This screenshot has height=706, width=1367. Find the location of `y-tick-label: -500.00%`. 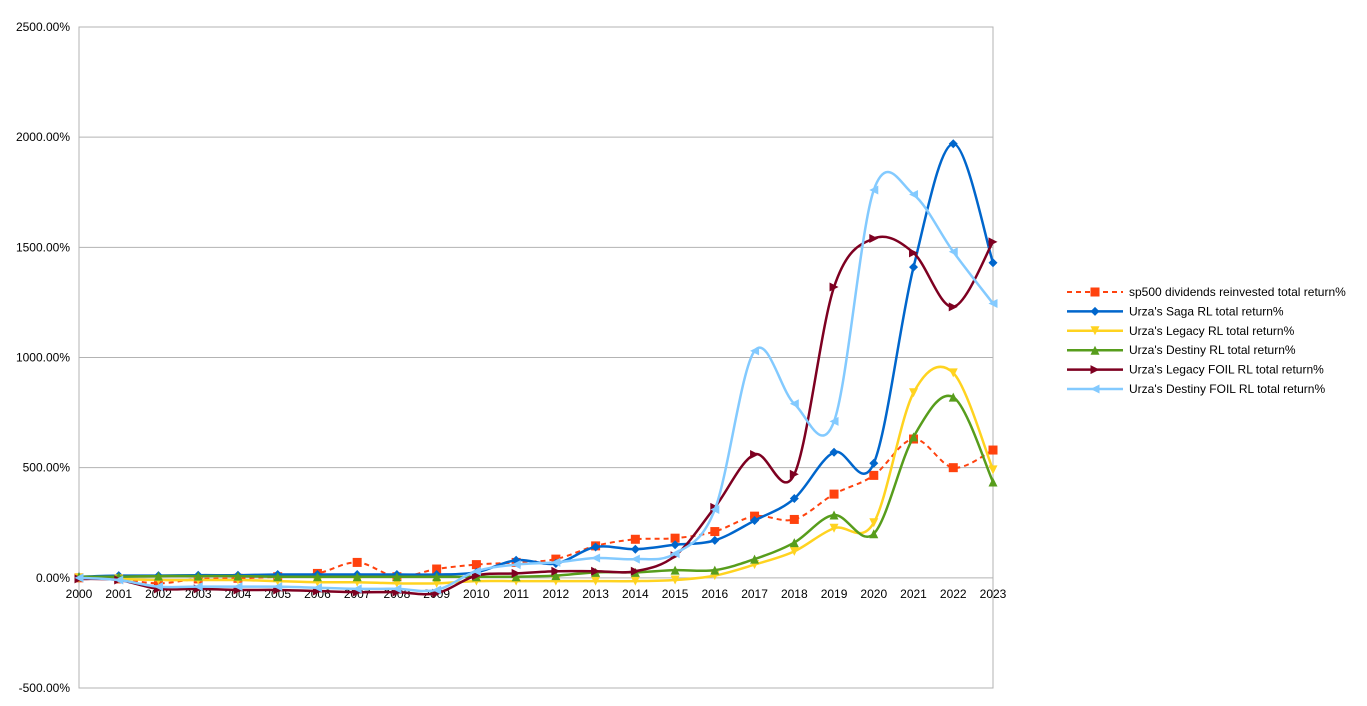

y-tick-label: -500.00% is located at coordinates (45, 688).